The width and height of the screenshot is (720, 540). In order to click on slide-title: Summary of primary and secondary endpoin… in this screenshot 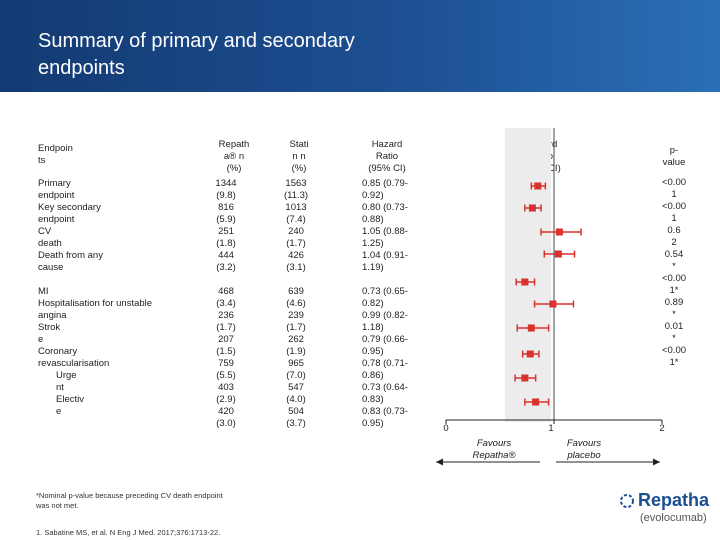, I will do `click(196, 54)`.